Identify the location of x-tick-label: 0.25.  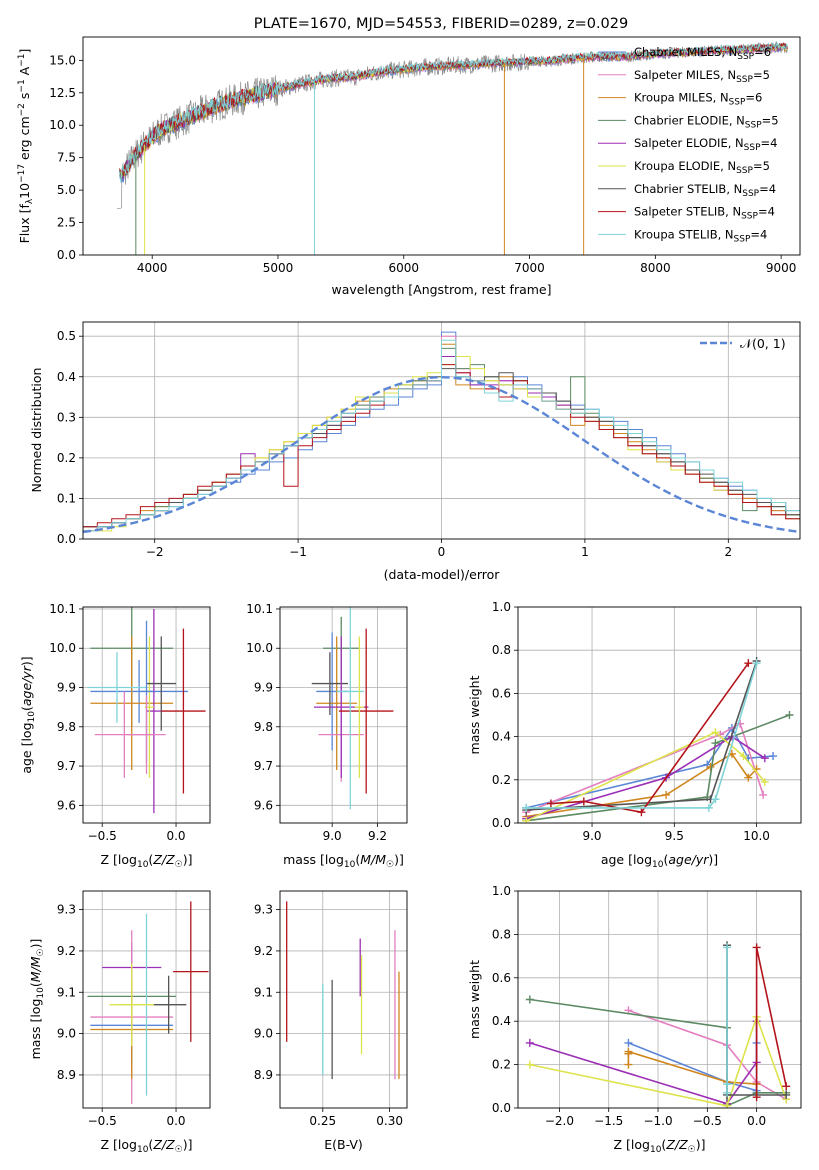
(322, 1121).